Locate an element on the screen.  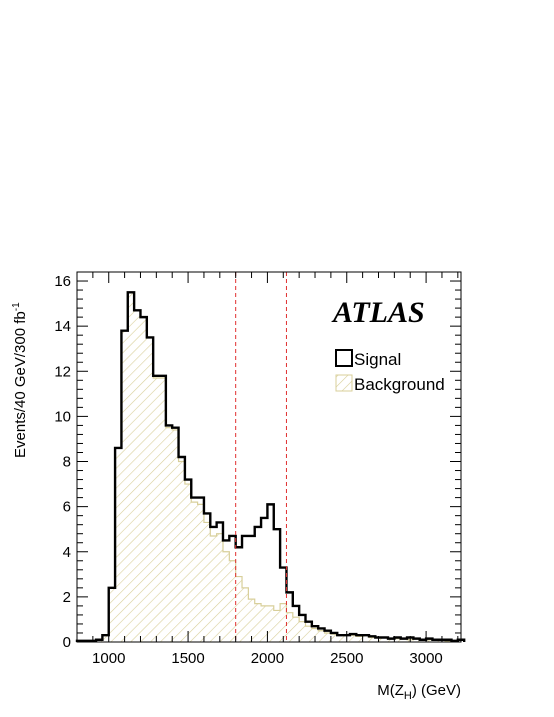
x-tick-label: 1000 is located at coordinates (108, 658).